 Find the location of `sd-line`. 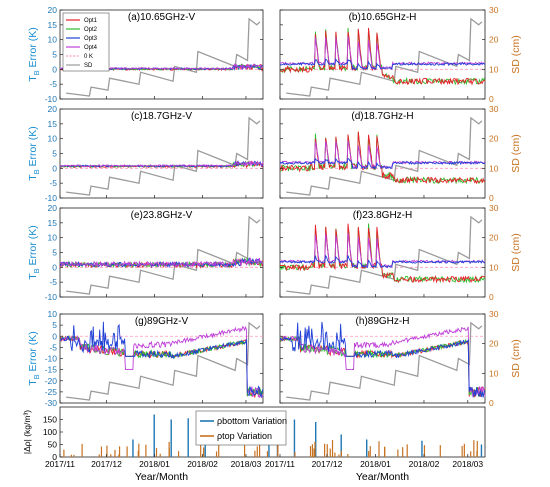

sd-line is located at coordinates (163, 361).